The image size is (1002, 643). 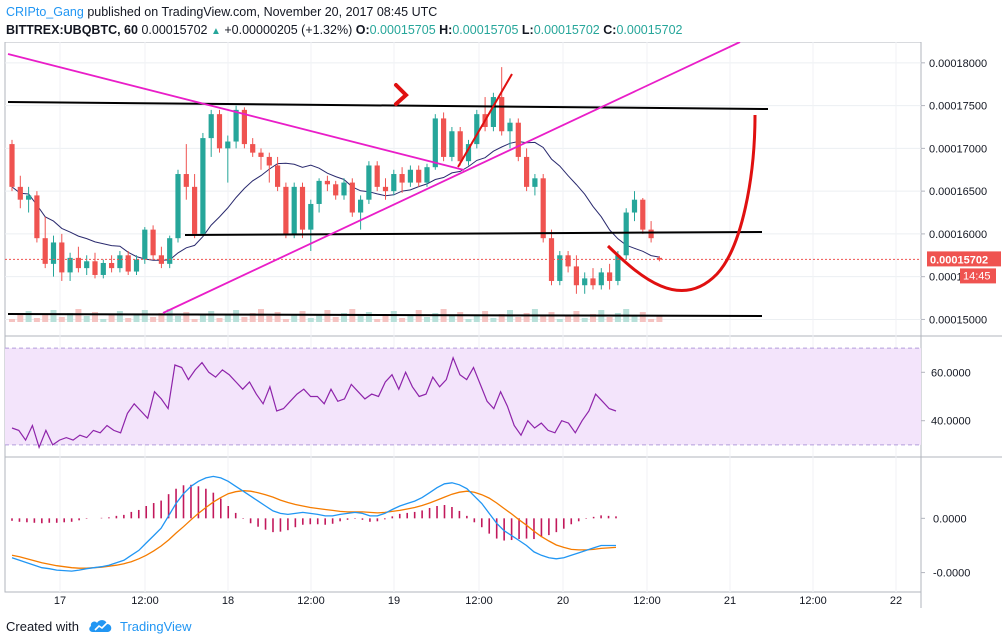 I want to click on last-price: 0.00015702, so click(x=174, y=30).